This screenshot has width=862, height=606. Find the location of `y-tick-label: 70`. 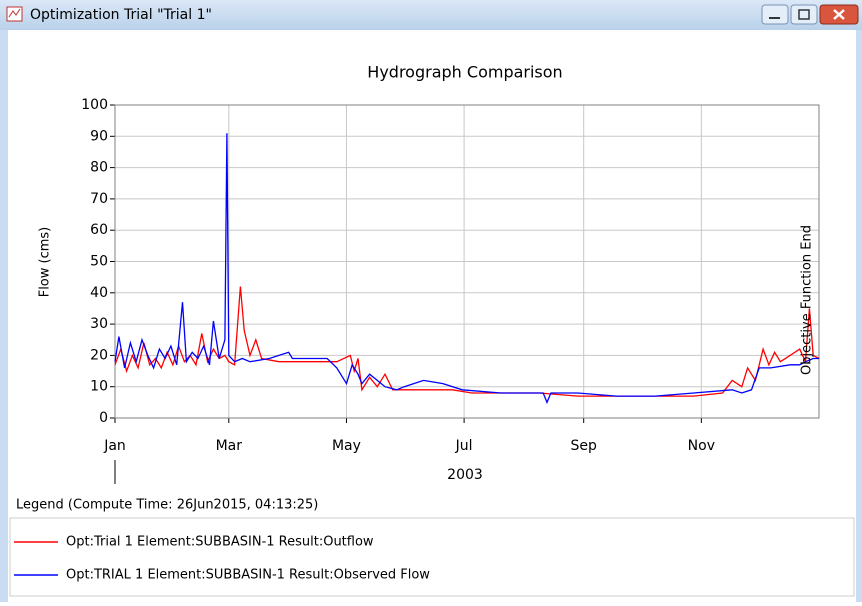

y-tick-label: 70 is located at coordinates (99, 199).